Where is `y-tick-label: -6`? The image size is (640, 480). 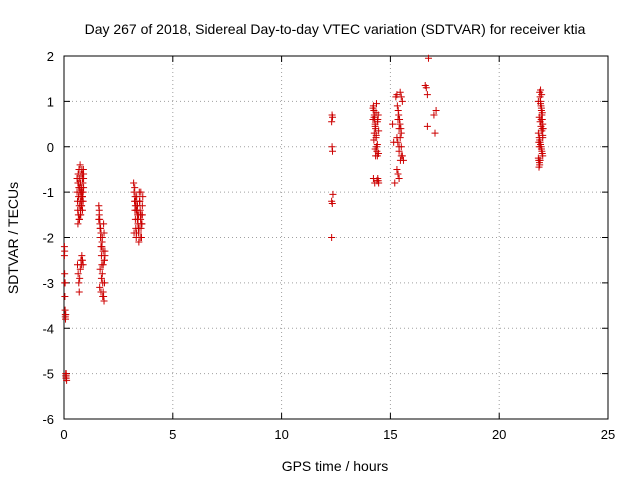 y-tick-label: -6 is located at coordinates (48, 419).